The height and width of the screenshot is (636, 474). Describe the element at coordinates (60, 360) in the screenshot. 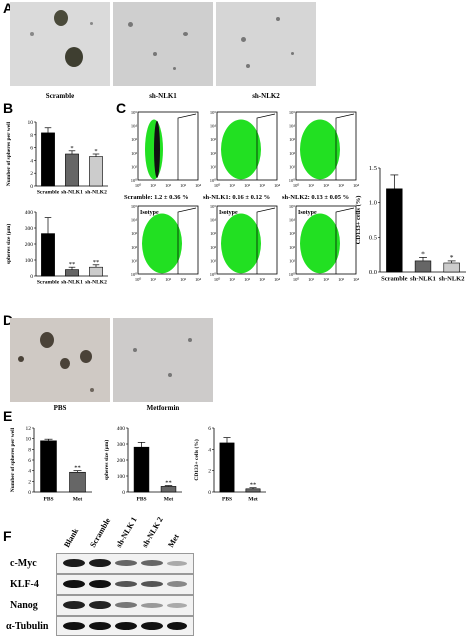

I see `micrograph-pbs` at that location.